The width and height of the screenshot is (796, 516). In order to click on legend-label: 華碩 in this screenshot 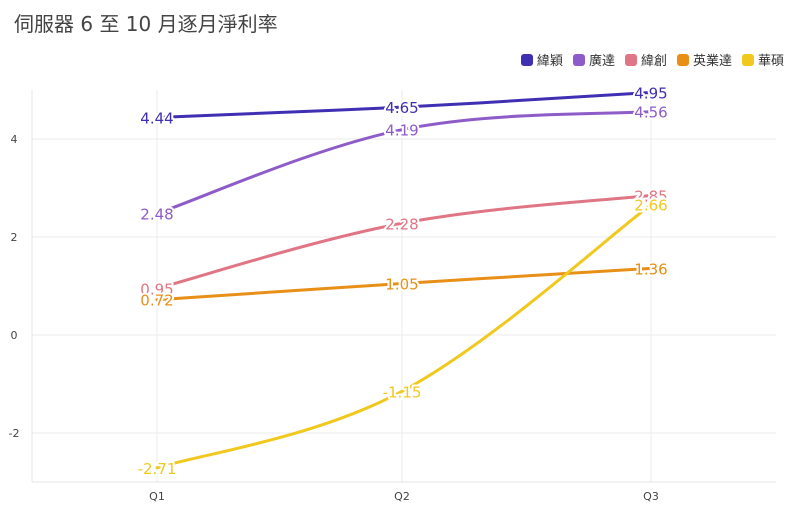, I will do `click(770, 61)`.